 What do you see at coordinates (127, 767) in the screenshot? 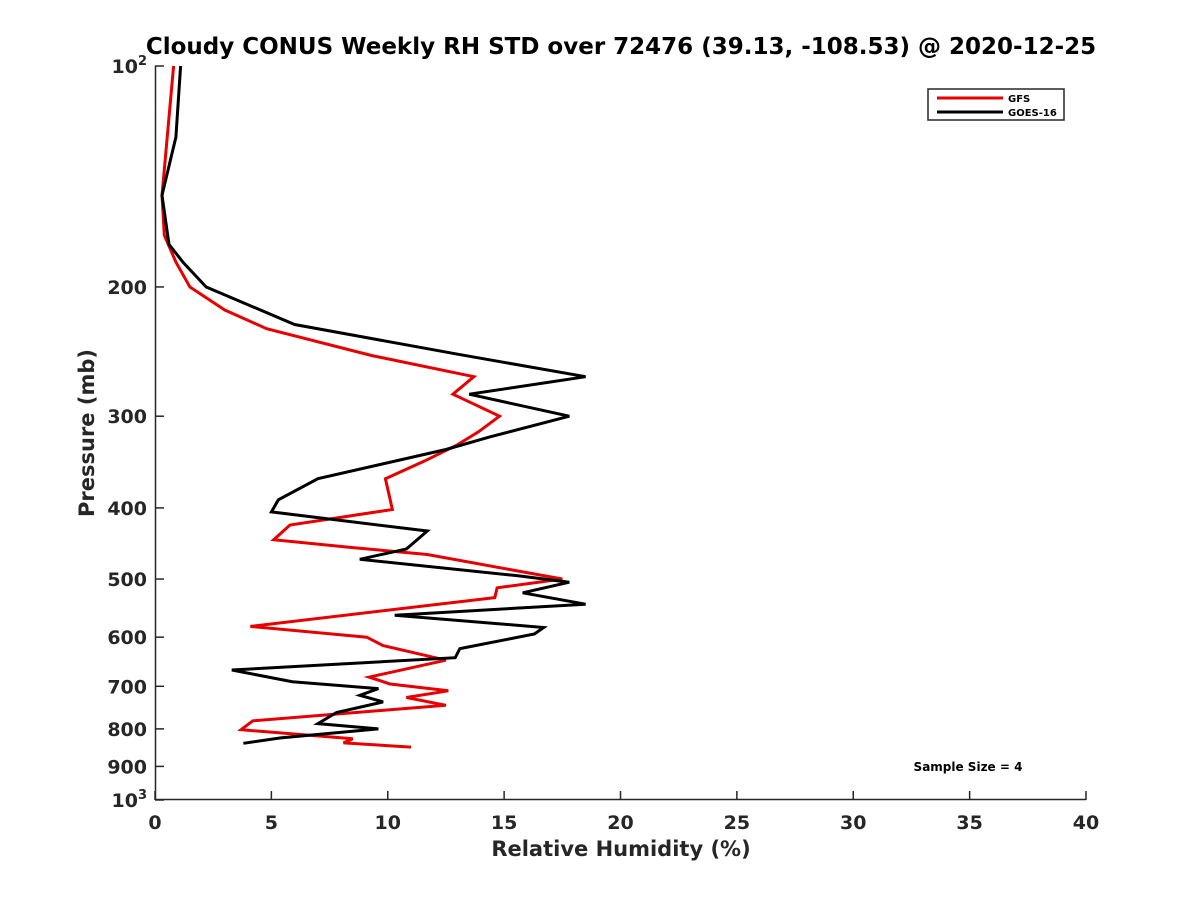
I see `y-tick-label: 900` at bounding box center [127, 767].